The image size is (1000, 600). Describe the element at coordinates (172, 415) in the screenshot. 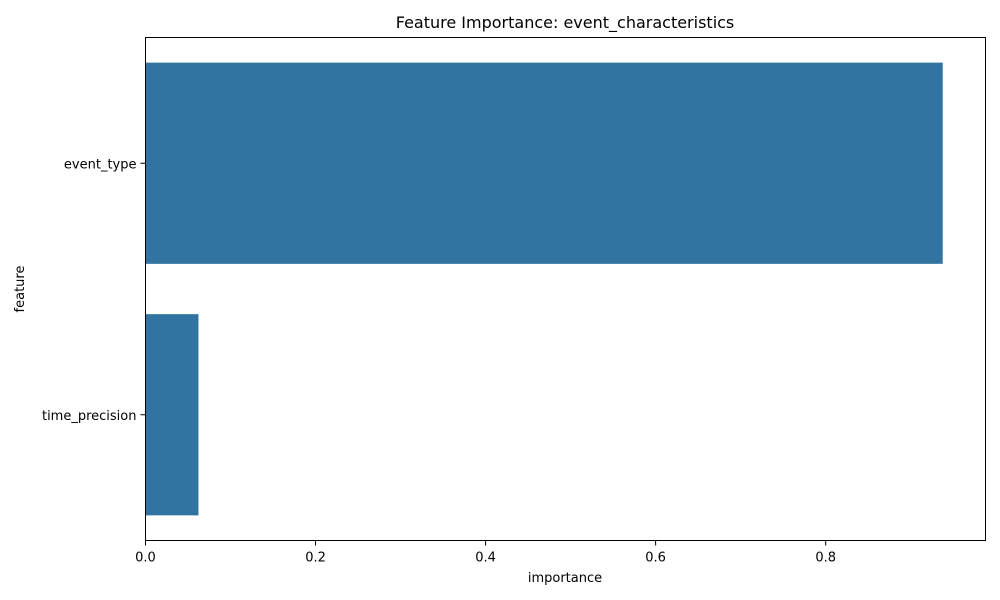

I see `bar-time-precision` at that location.